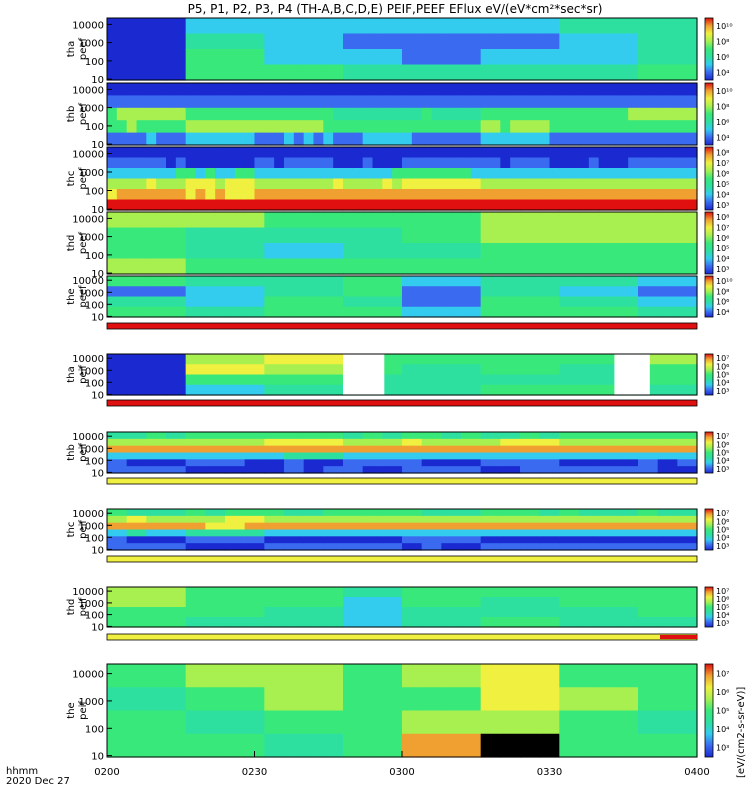  Describe the element at coordinates (83, 529) in the screenshot. I see `panel-label-species: peif` at that location.